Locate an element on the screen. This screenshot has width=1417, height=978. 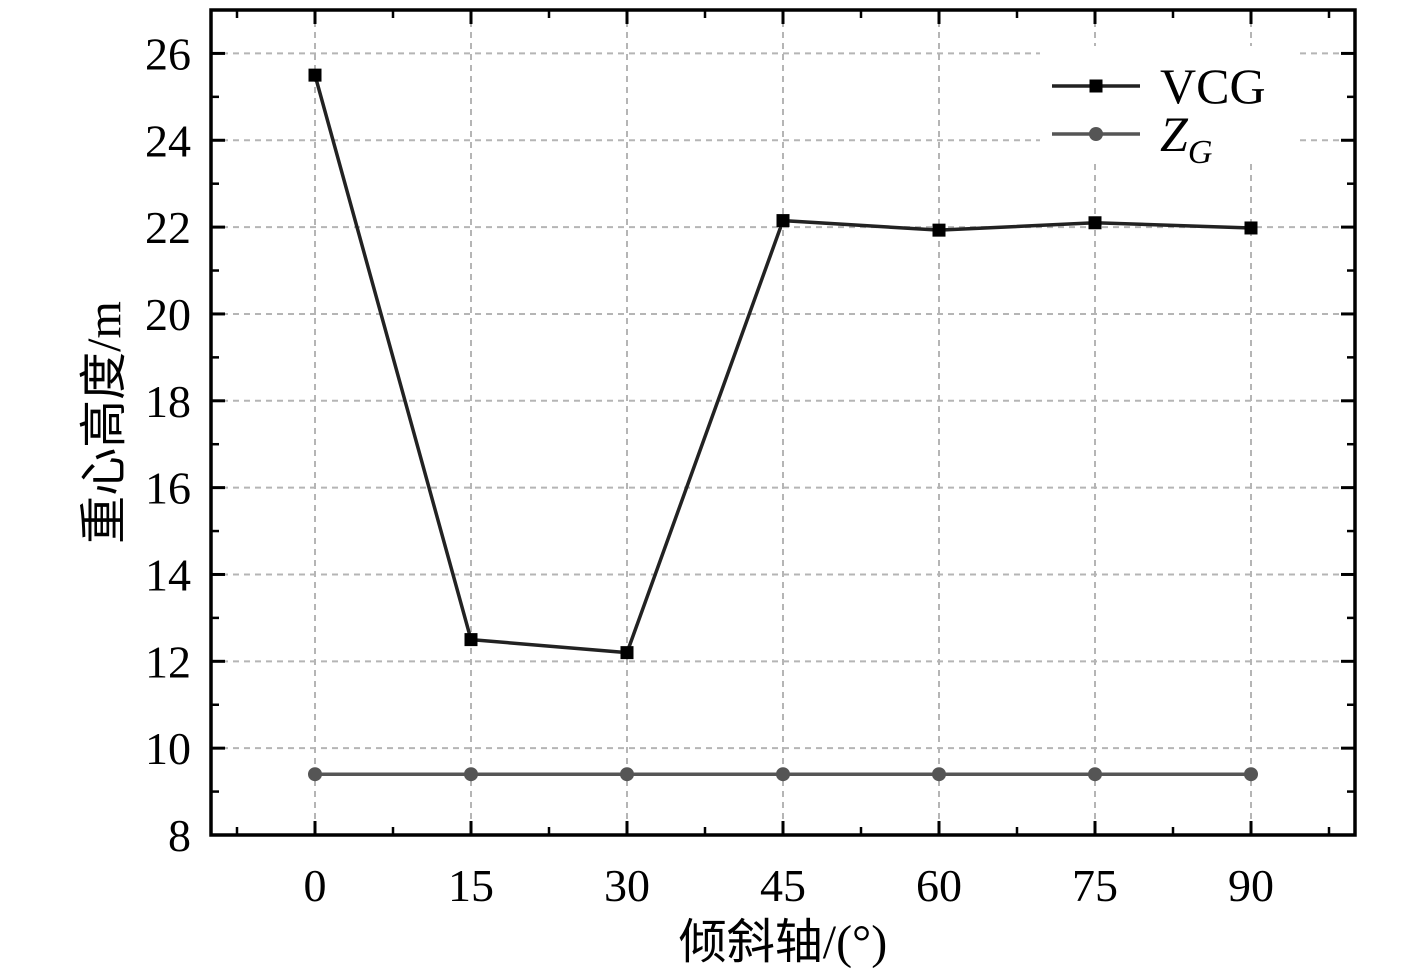
x-tick-label: 0 is located at coordinates (315, 885).